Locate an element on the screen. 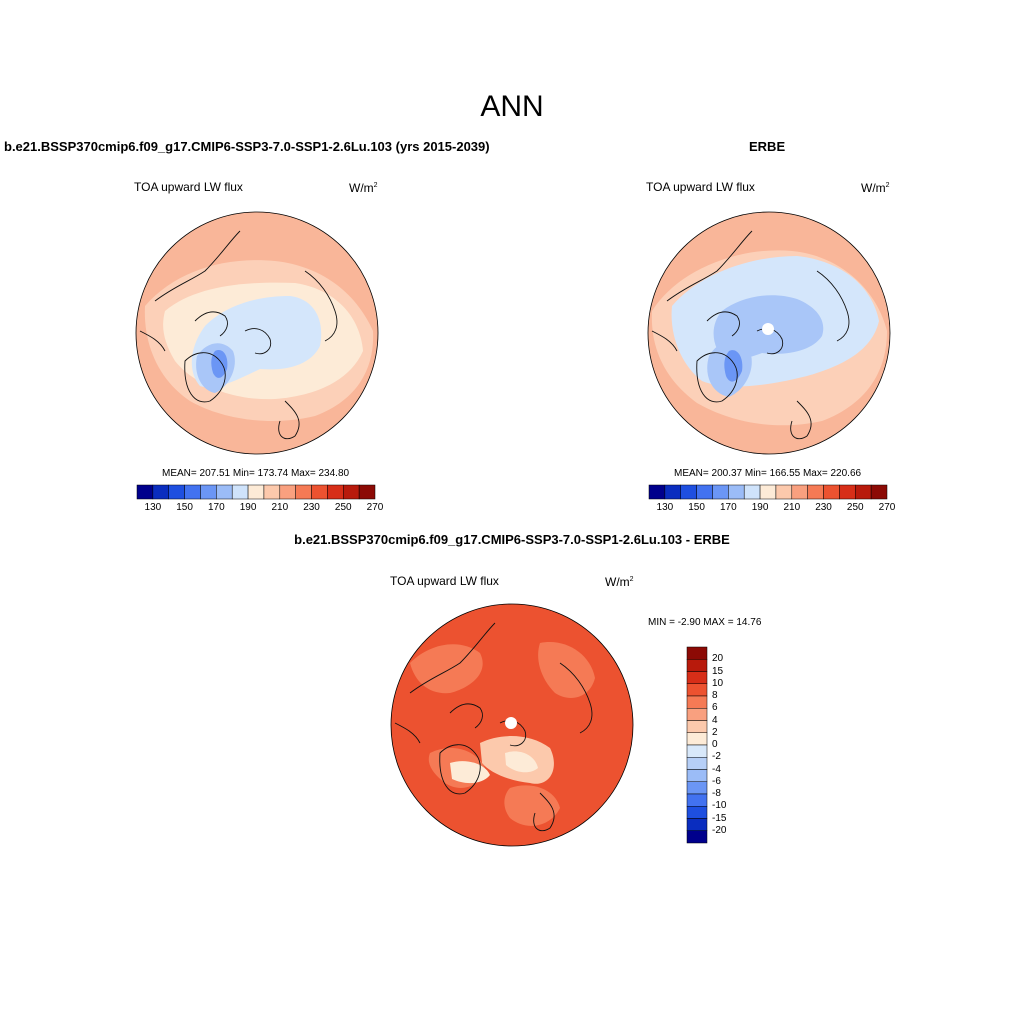 The width and height of the screenshot is (1024, 1024). obs-stats-label: MEAN= 200.37 Min= 166.55 Max= 220.66 is located at coordinates (768, 473).